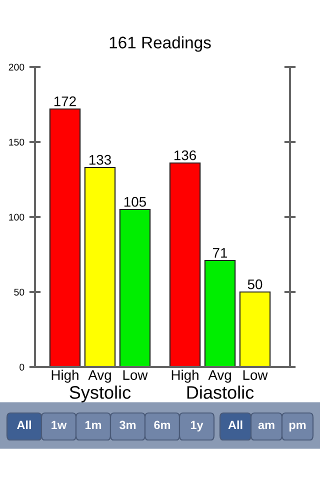 The width and height of the screenshot is (320, 480). What do you see at coordinates (59, 425) in the screenshot?
I see `text: 1w` at bounding box center [59, 425].